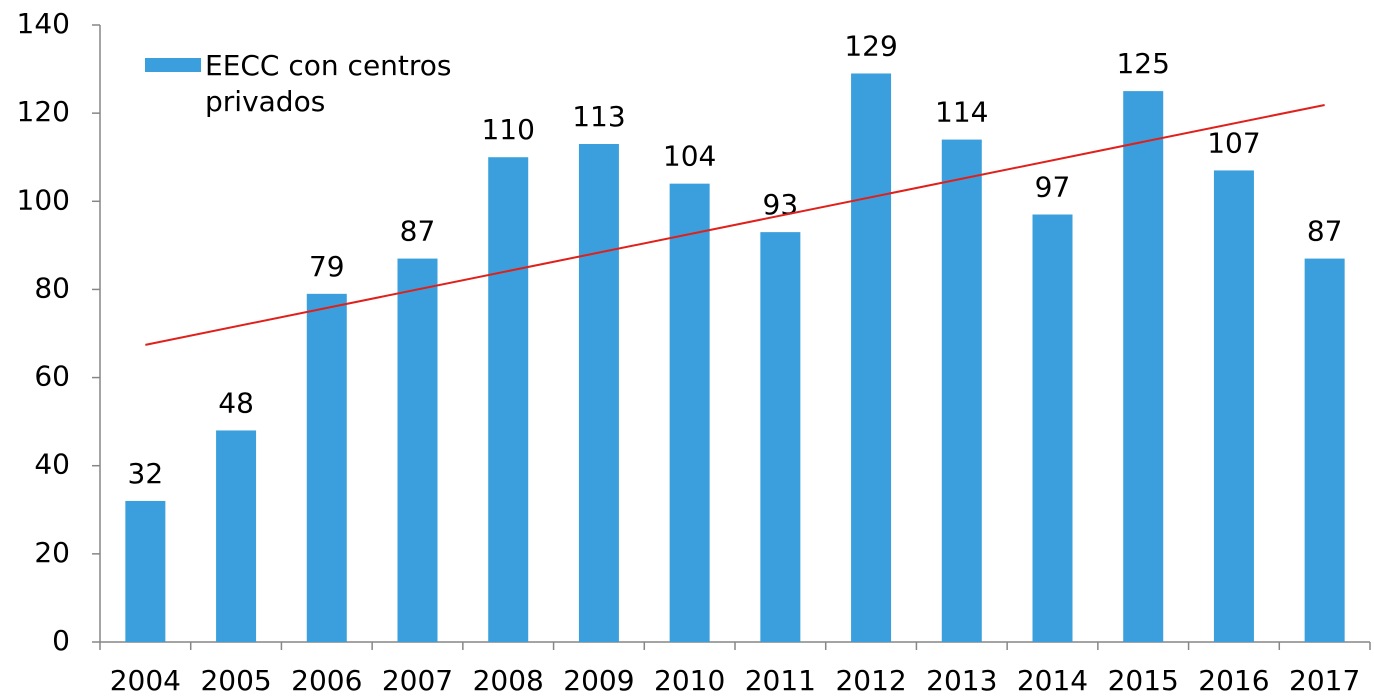 The width and height of the screenshot is (1374, 698). What do you see at coordinates (146, 473) in the screenshot?
I see `data-label: 32` at bounding box center [146, 473].